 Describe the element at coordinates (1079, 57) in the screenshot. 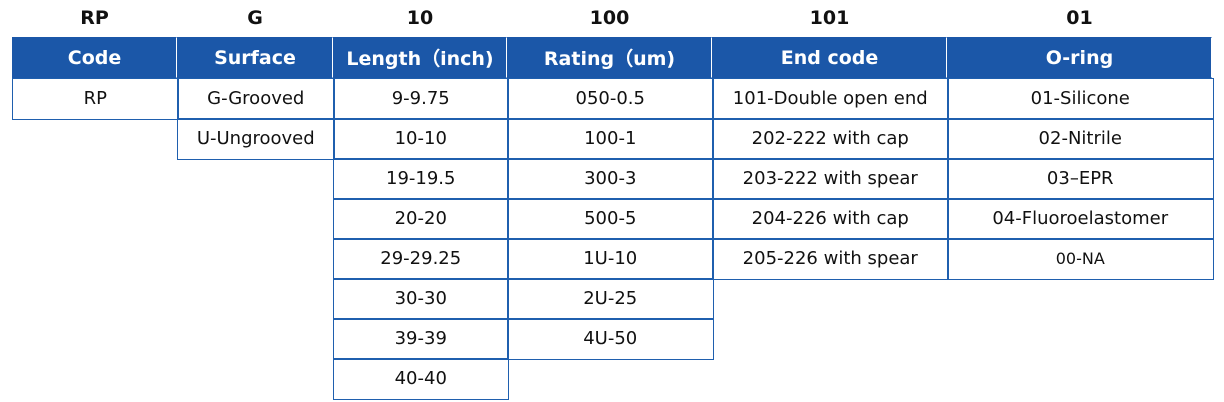

I see `column-header: O-ring` at that location.